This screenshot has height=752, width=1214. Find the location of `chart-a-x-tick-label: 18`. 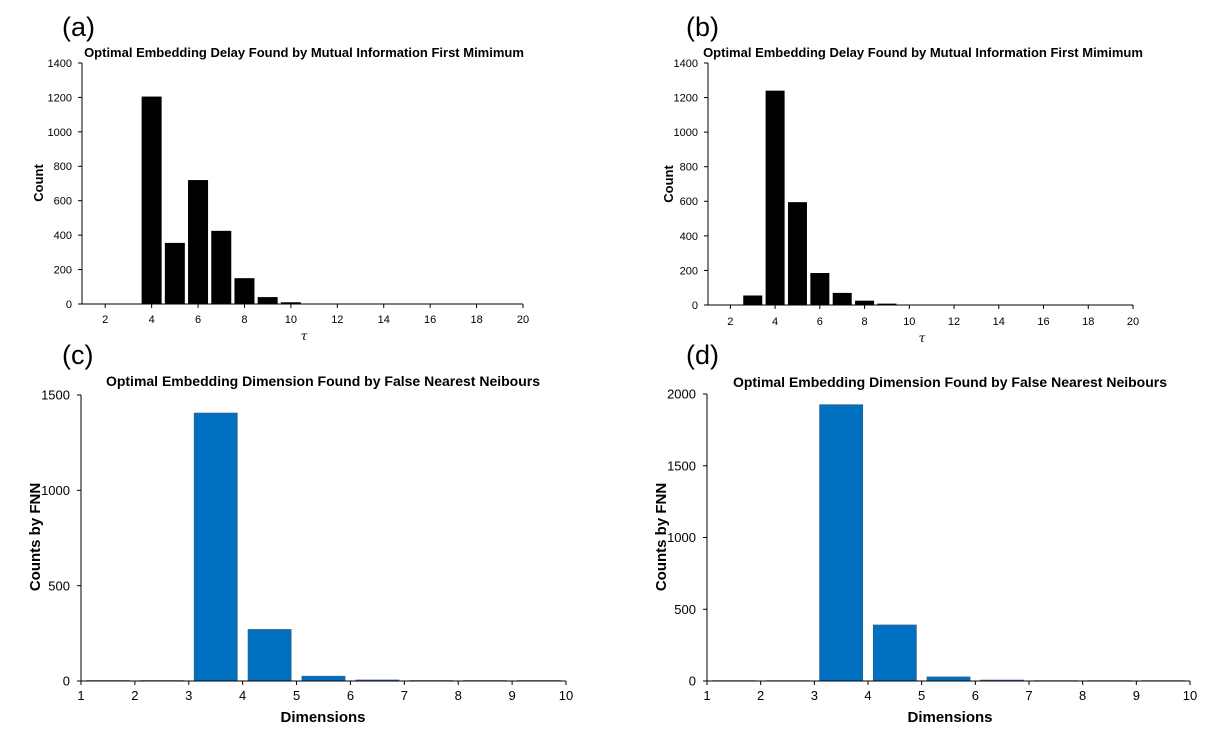

chart-a-x-tick-label: 18 is located at coordinates (476, 320).